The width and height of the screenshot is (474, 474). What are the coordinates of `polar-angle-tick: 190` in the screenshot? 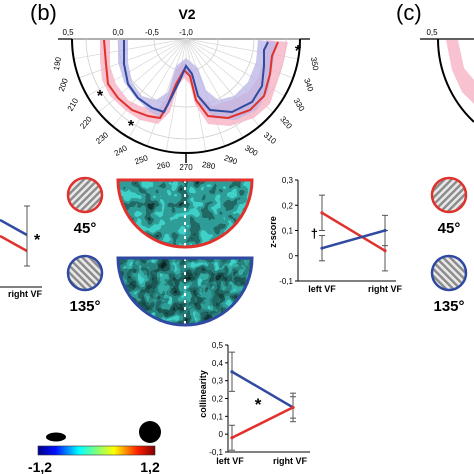 It's located at (57, 63).